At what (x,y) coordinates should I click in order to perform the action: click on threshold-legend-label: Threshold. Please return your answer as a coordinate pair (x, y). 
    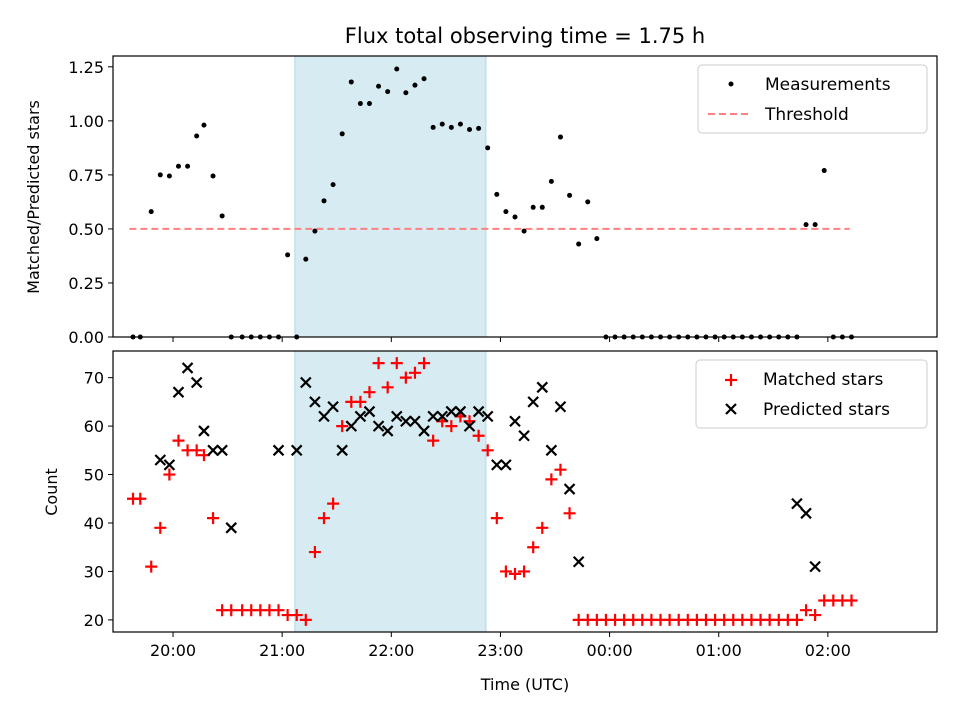
    Looking at the image, I should click on (806, 115).